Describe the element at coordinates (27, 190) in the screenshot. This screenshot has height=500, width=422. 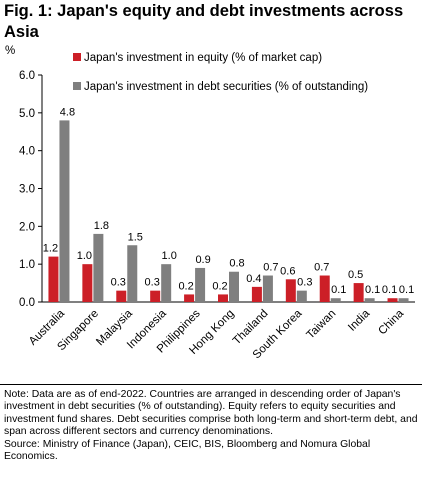
I see `y-tick-label: 3.0` at that location.